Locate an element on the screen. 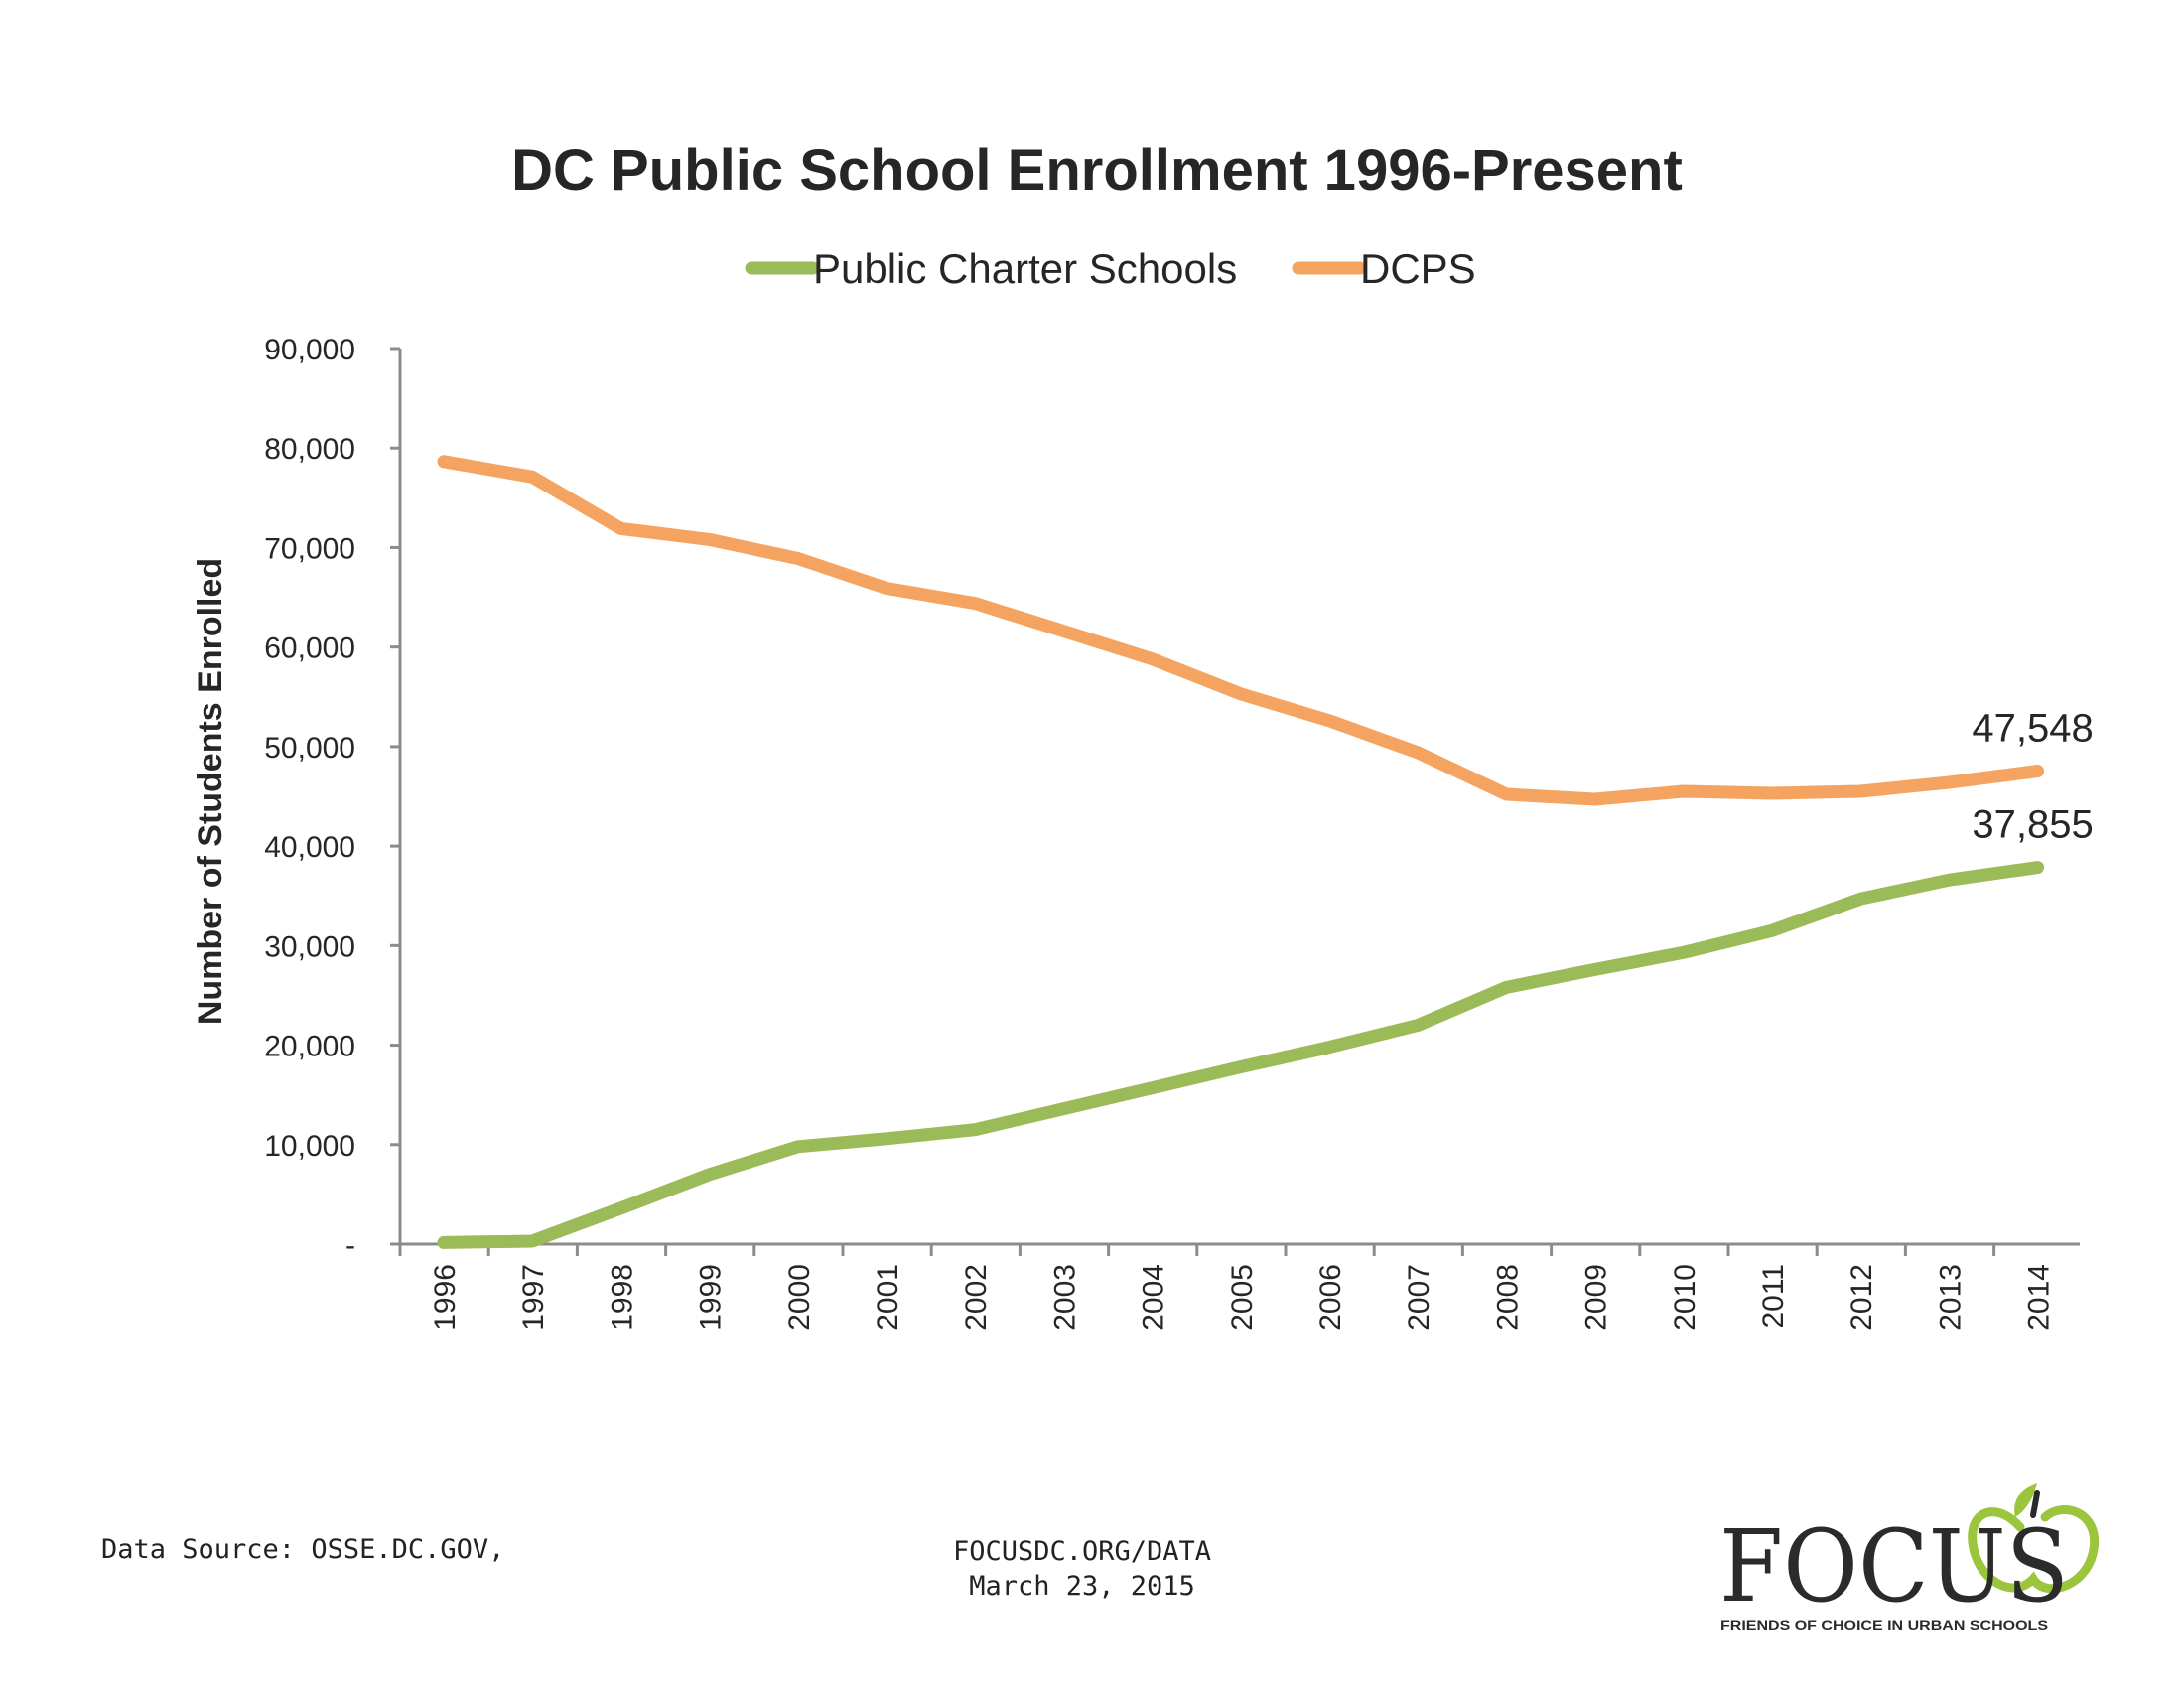  footer-date: March 23, 2015 is located at coordinates (1082, 1586).